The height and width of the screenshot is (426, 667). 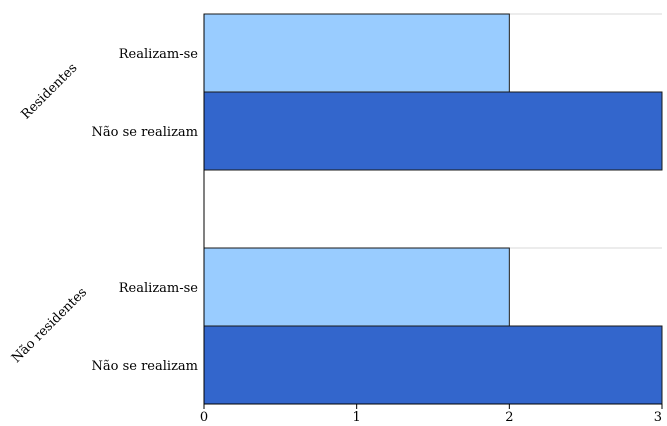 What do you see at coordinates (145, 366) in the screenshot?
I see `category-label-1-1: Não se realizam` at bounding box center [145, 366].